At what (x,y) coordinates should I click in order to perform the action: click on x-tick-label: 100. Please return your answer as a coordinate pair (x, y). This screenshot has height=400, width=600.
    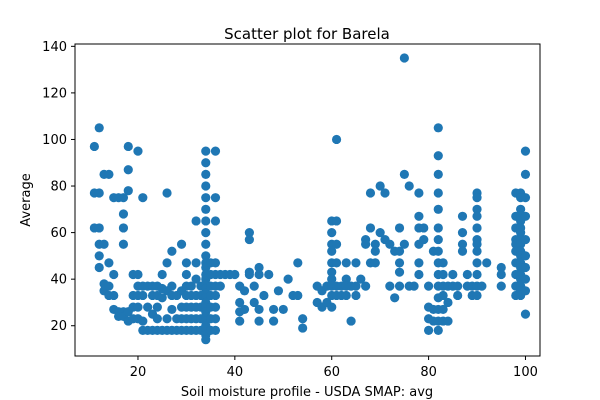
    Looking at the image, I should click on (525, 372).